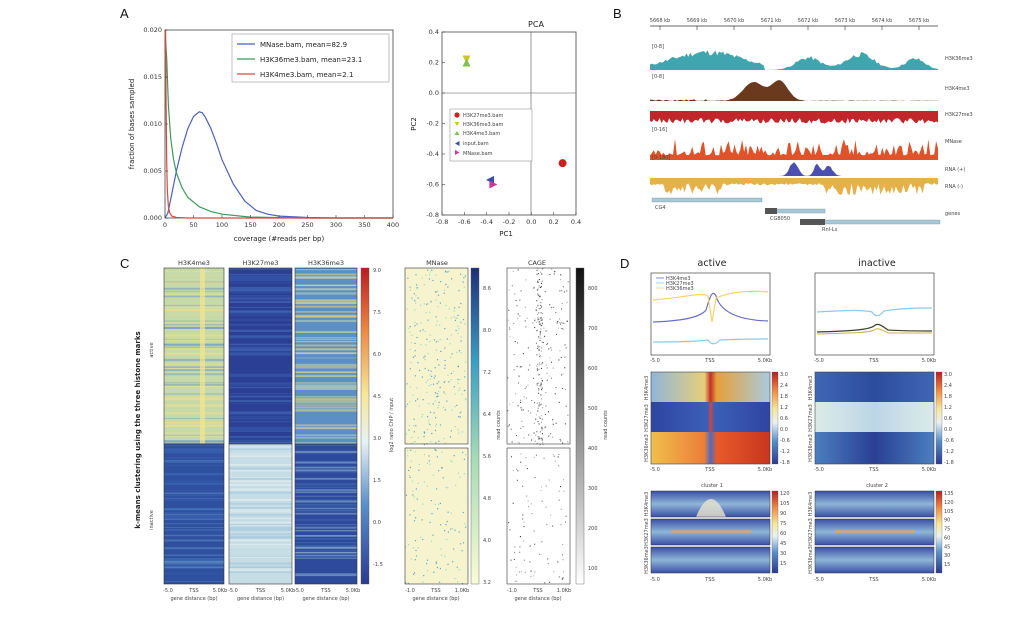  What do you see at coordinates (512, 591) in the screenshot?
I see `cage-xtick: -1.0` at bounding box center [512, 591].